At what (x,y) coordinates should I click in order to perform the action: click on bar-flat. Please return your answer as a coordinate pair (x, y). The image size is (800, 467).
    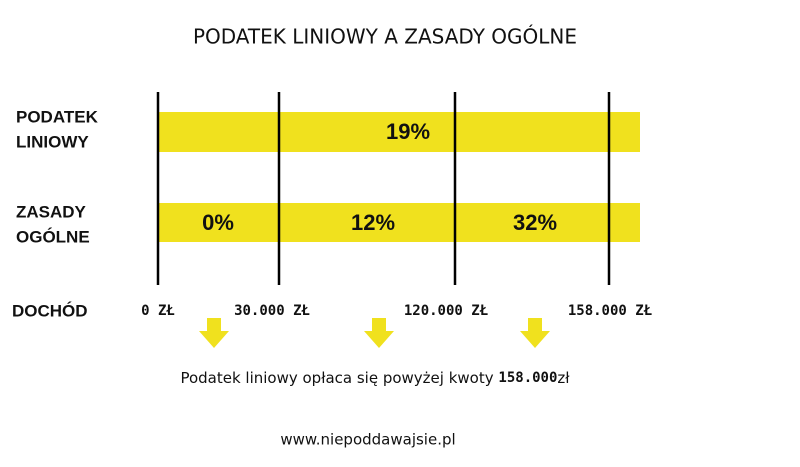
    Looking at the image, I should click on (399, 132).